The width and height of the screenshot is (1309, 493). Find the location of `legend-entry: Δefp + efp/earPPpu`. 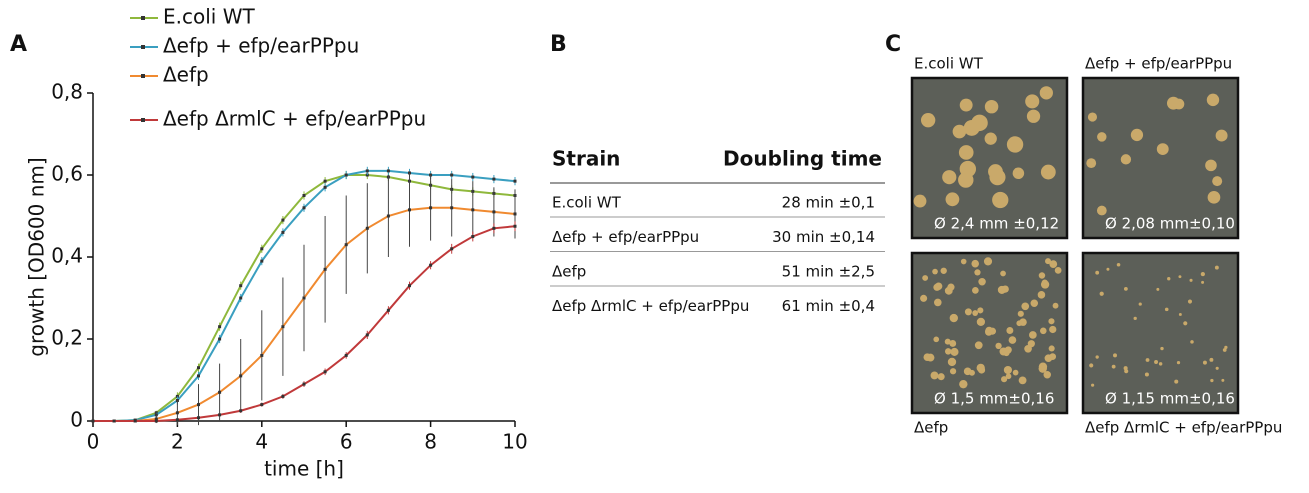

legend-entry: Δefp + efp/earPPpu is located at coordinates (261, 46).